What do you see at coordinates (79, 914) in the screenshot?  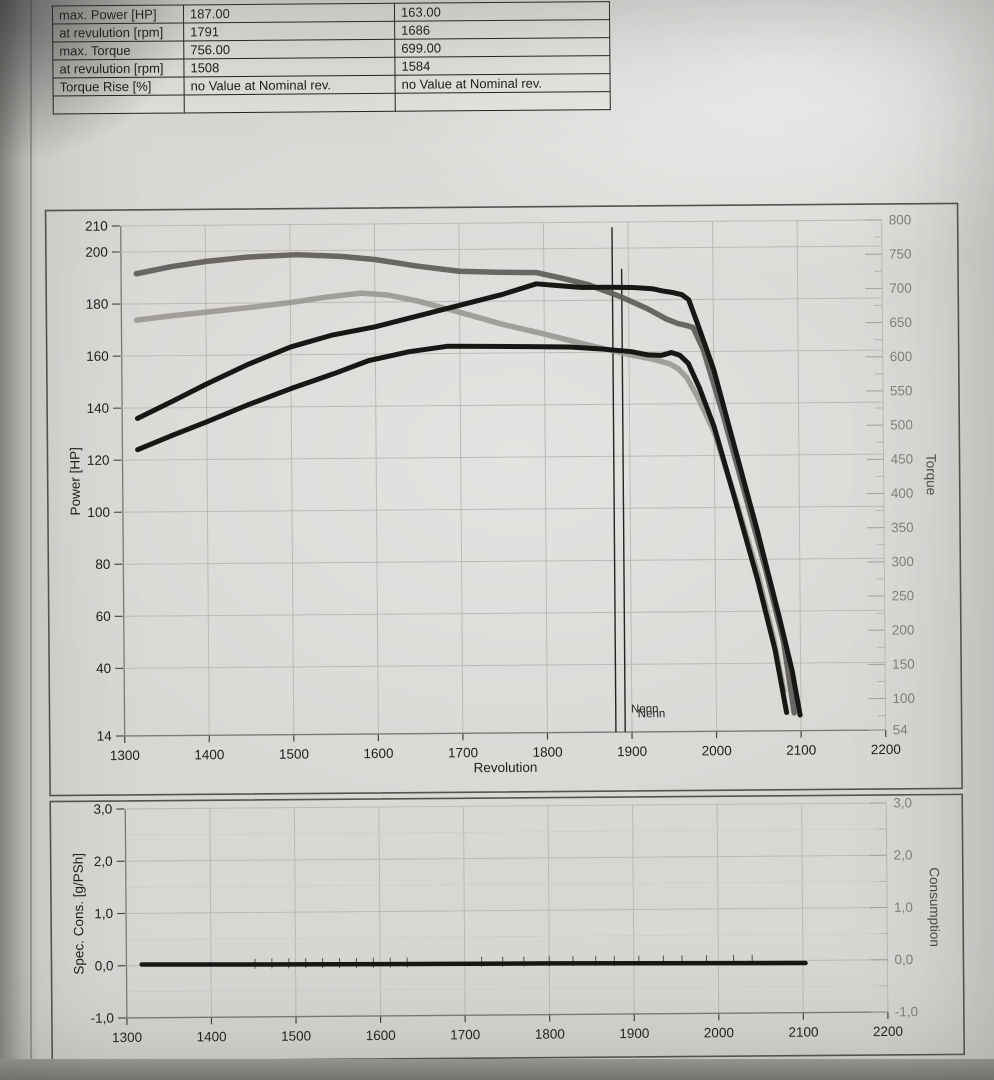 I see `left-axis-title: Spec. Cons. [g/PSh]` at bounding box center [79, 914].